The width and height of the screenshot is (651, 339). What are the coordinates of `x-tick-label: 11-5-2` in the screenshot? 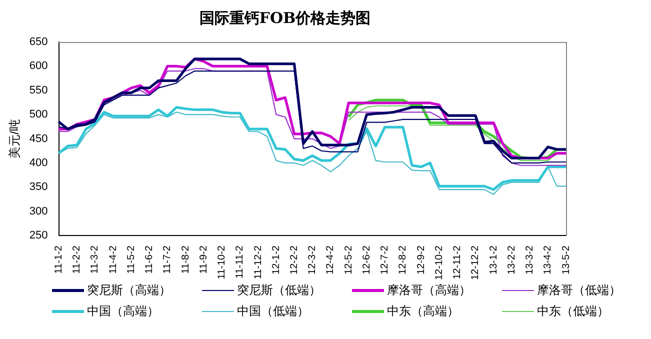 It's located at (131, 259).